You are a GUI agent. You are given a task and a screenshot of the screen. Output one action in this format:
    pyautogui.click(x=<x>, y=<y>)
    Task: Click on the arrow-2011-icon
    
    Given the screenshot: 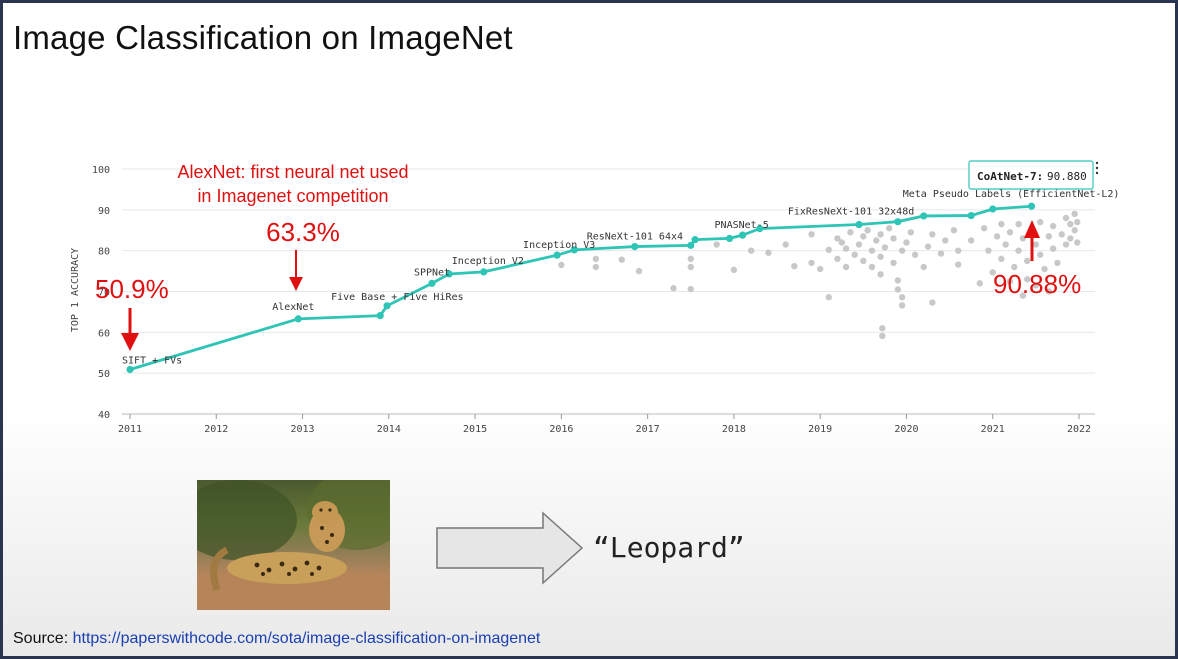 What is the action you would take?
    pyautogui.click(x=130, y=329)
    